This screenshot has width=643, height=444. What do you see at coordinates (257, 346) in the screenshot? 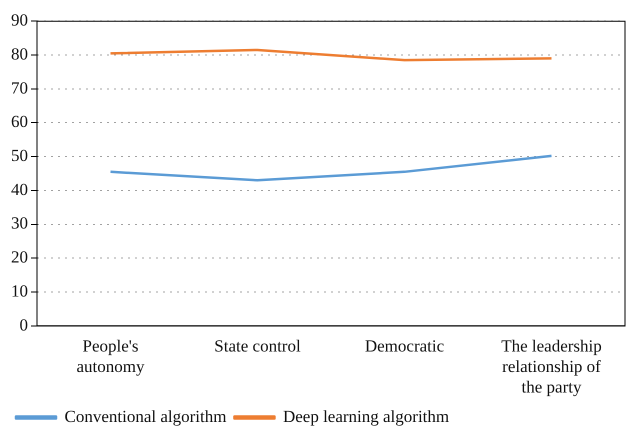
I see `x-tick-label: State control` at bounding box center [257, 346].